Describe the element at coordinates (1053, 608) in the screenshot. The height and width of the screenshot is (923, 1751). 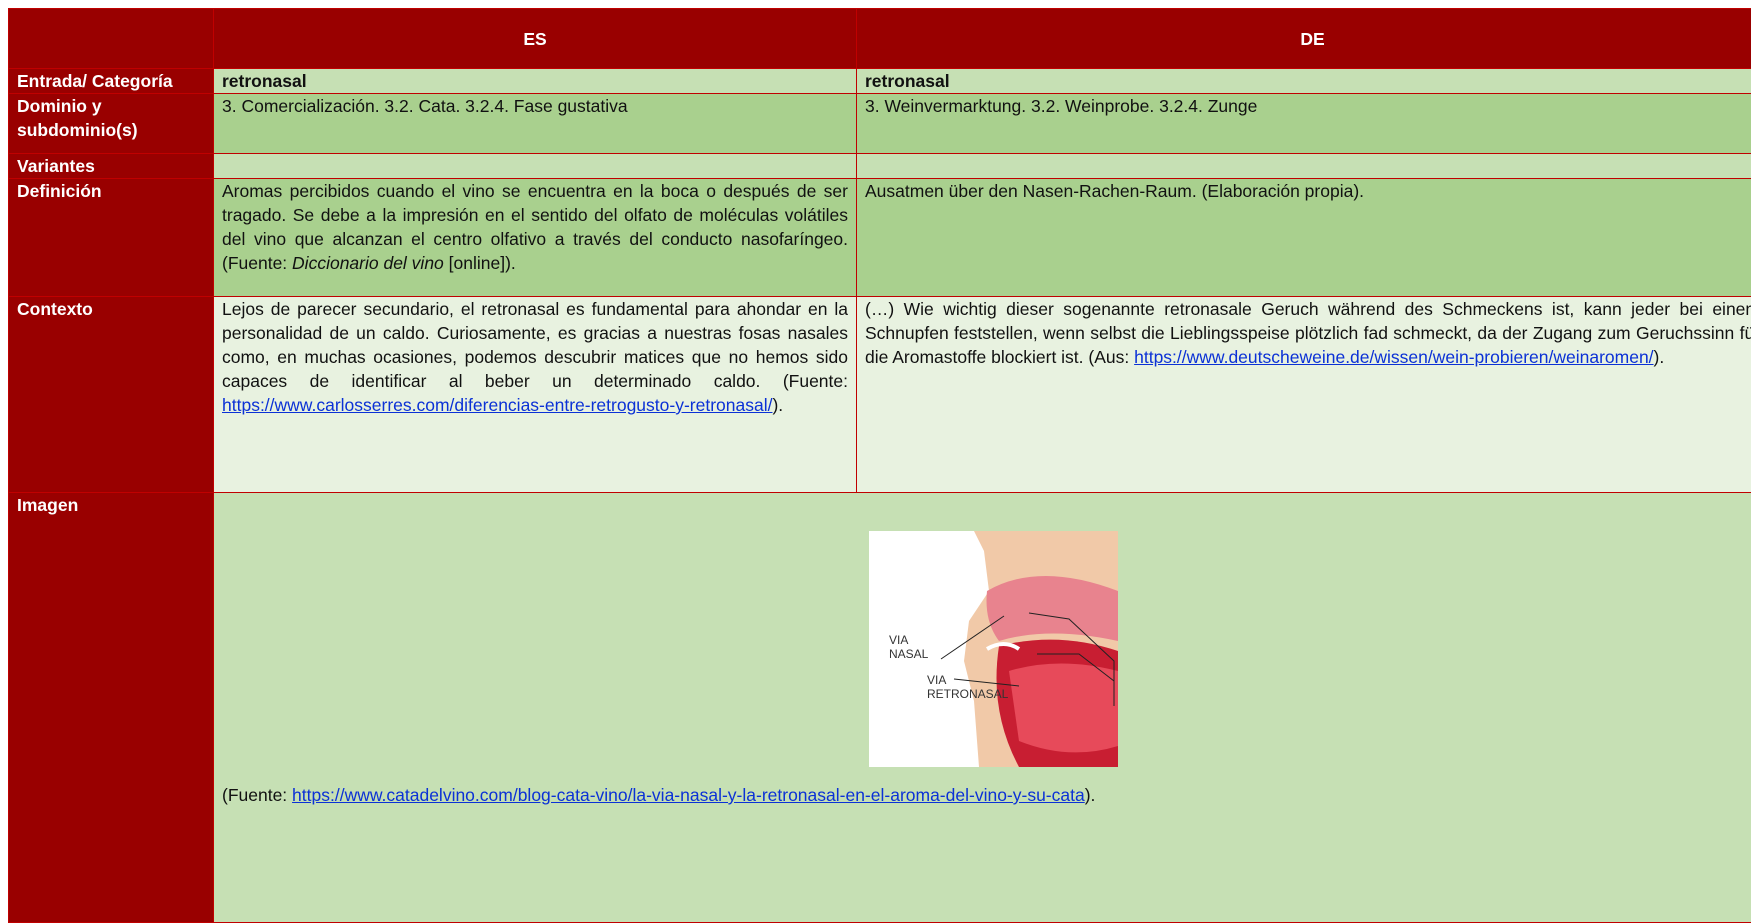
I see `nasal-cavity` at that location.